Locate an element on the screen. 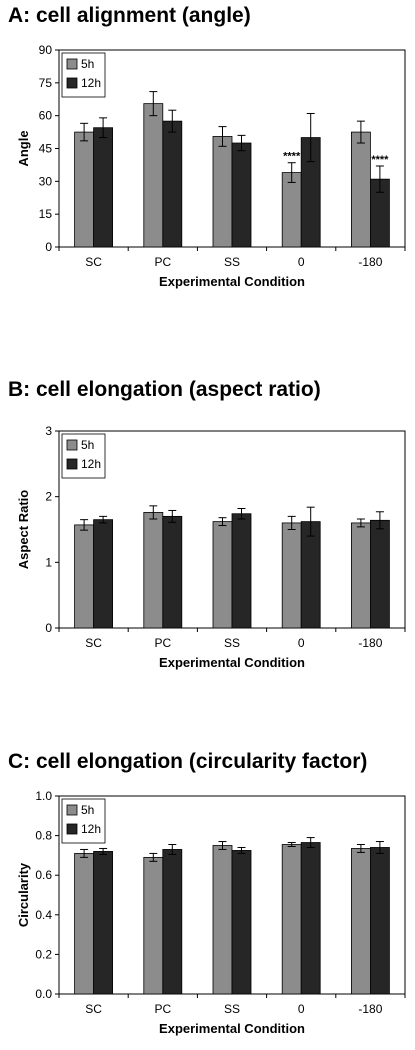 The image size is (415, 1050). y-axis-title: Angle is located at coordinates (23, 148).